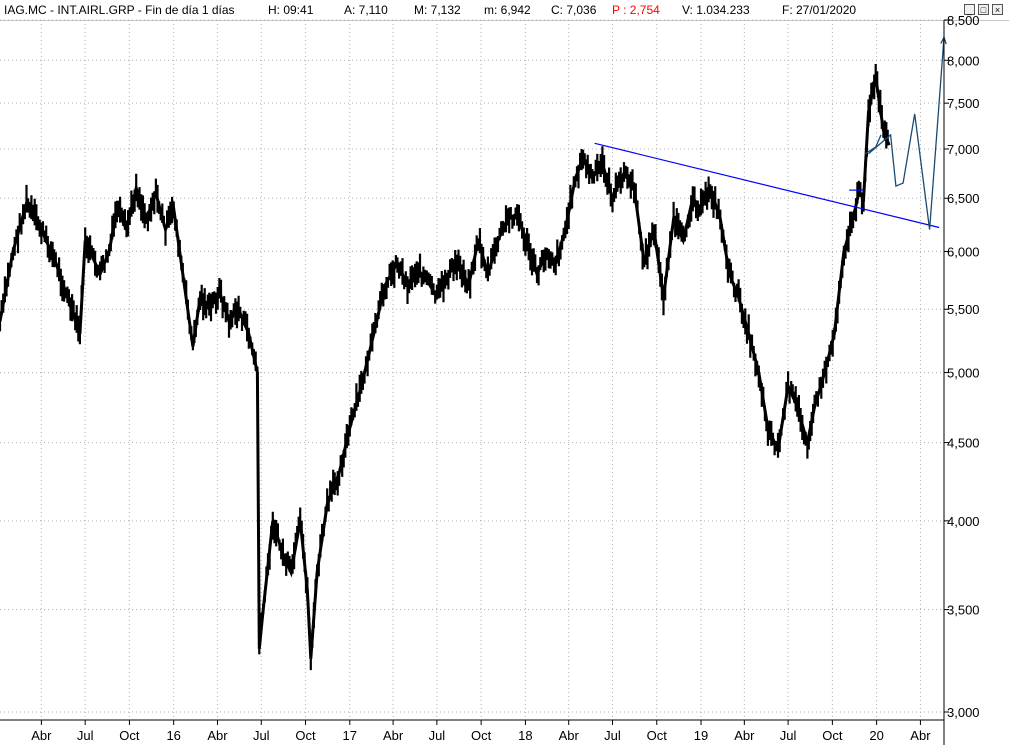  Describe the element at coordinates (963, 309) in the screenshot. I see `y-tick-label: 5,500` at that location.